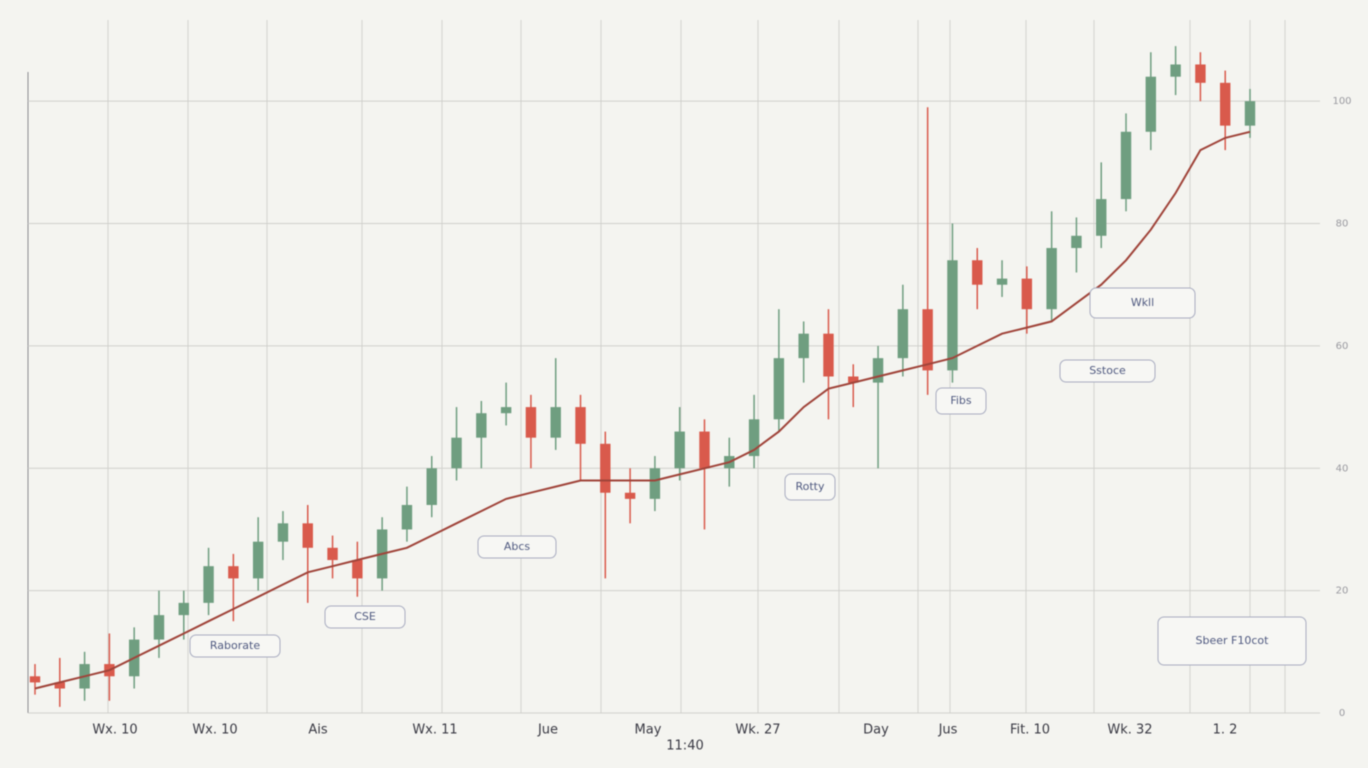 The width and height of the screenshot is (1368, 768). I want to click on annotation: Fibs, so click(961, 400).